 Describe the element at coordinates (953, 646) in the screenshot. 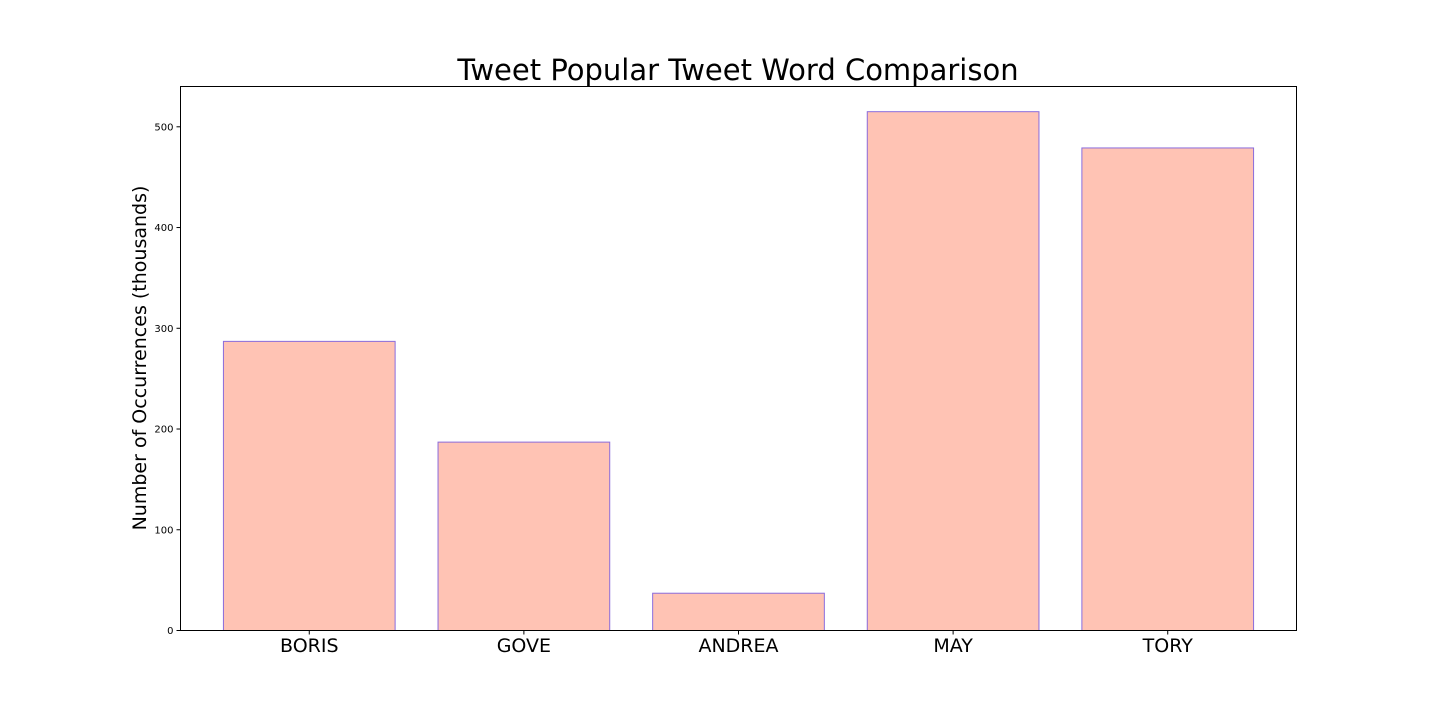

I see `x-tick-label: MAY` at that location.